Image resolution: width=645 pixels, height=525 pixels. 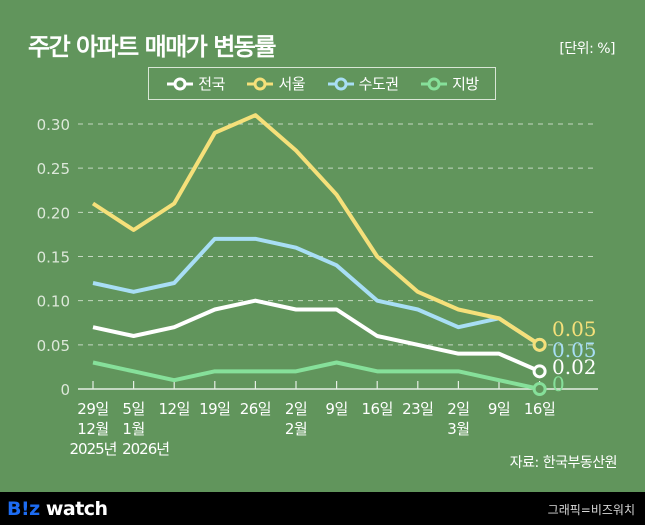 I want to click on legend-item-nationwide: 전국, so click(x=195, y=83).